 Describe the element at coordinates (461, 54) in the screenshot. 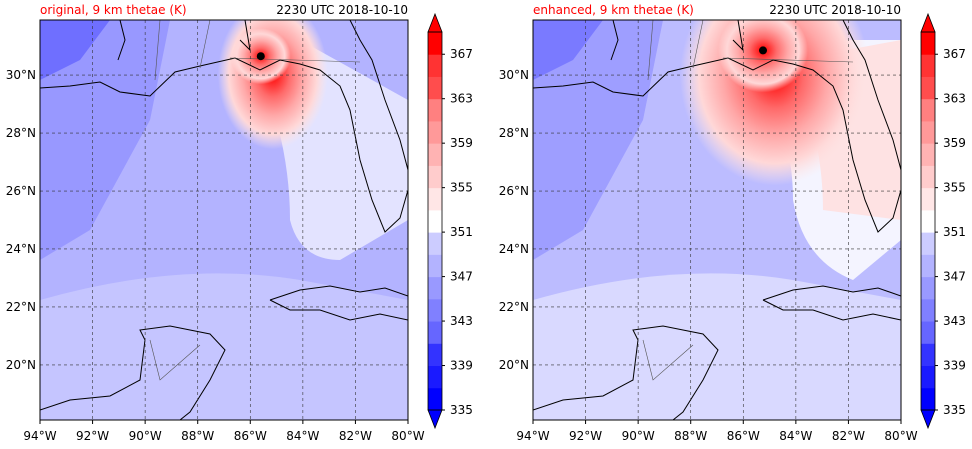

I see `colorbar-tick-label: 367` at that location.